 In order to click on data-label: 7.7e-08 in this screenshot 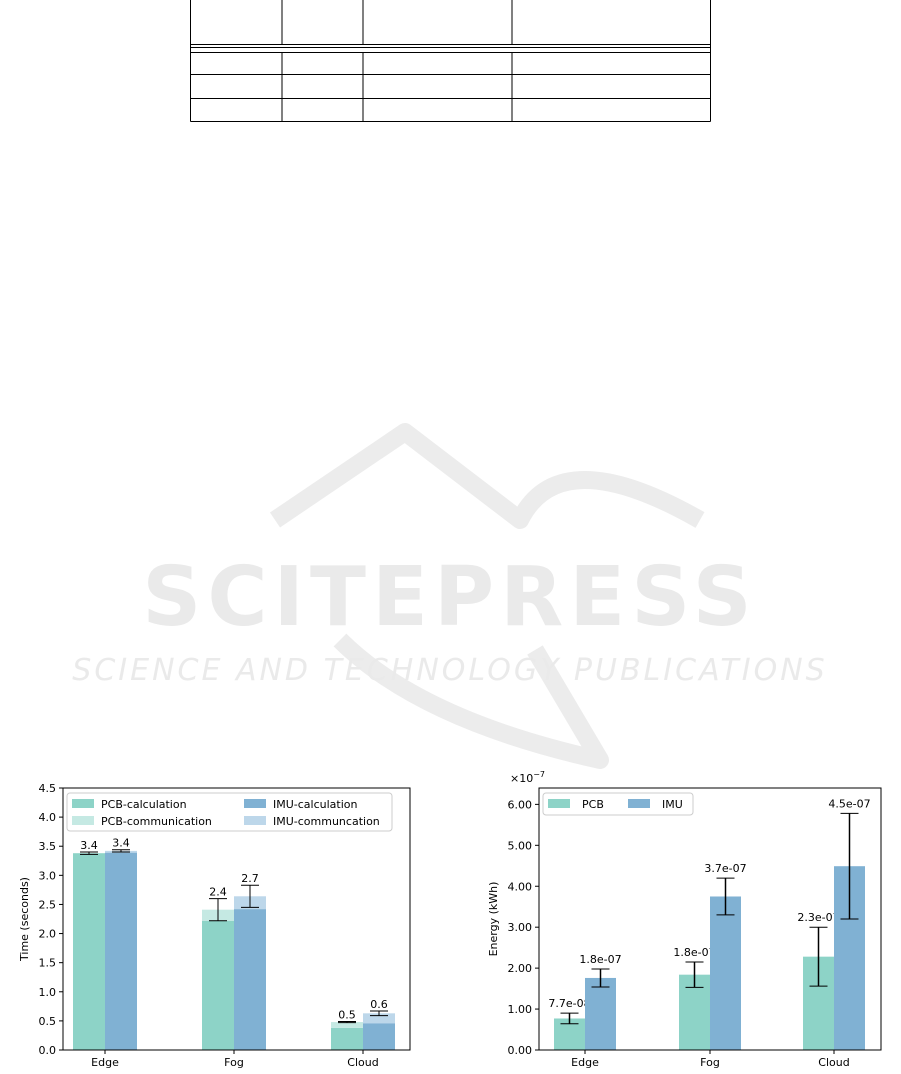, I will do `click(569, 1003)`.